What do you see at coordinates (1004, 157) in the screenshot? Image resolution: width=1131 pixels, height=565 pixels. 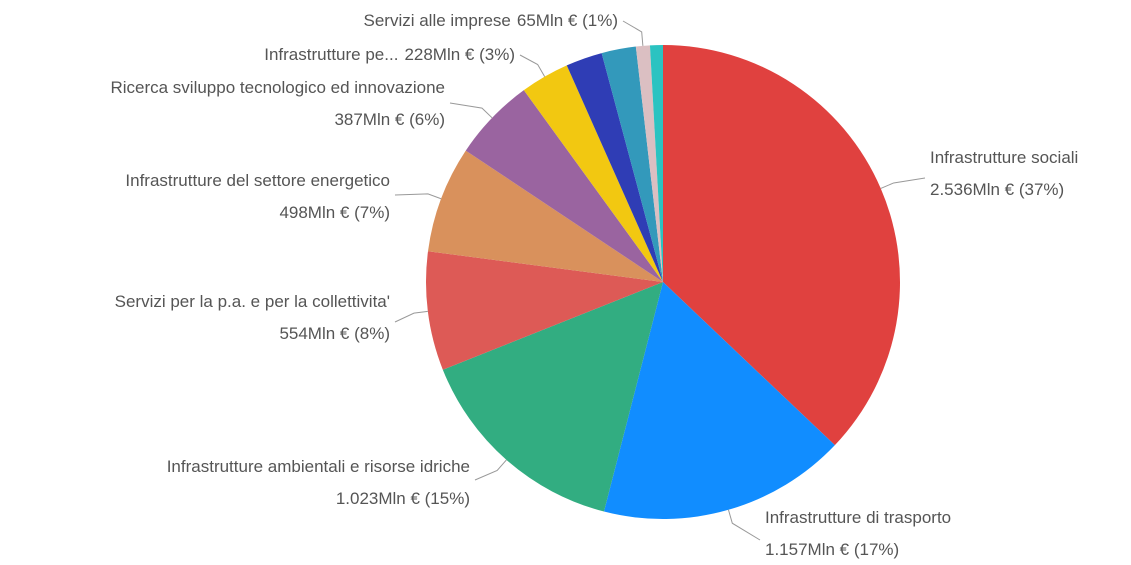 I see `slice-label: Infrastrutture sociali` at bounding box center [1004, 157].